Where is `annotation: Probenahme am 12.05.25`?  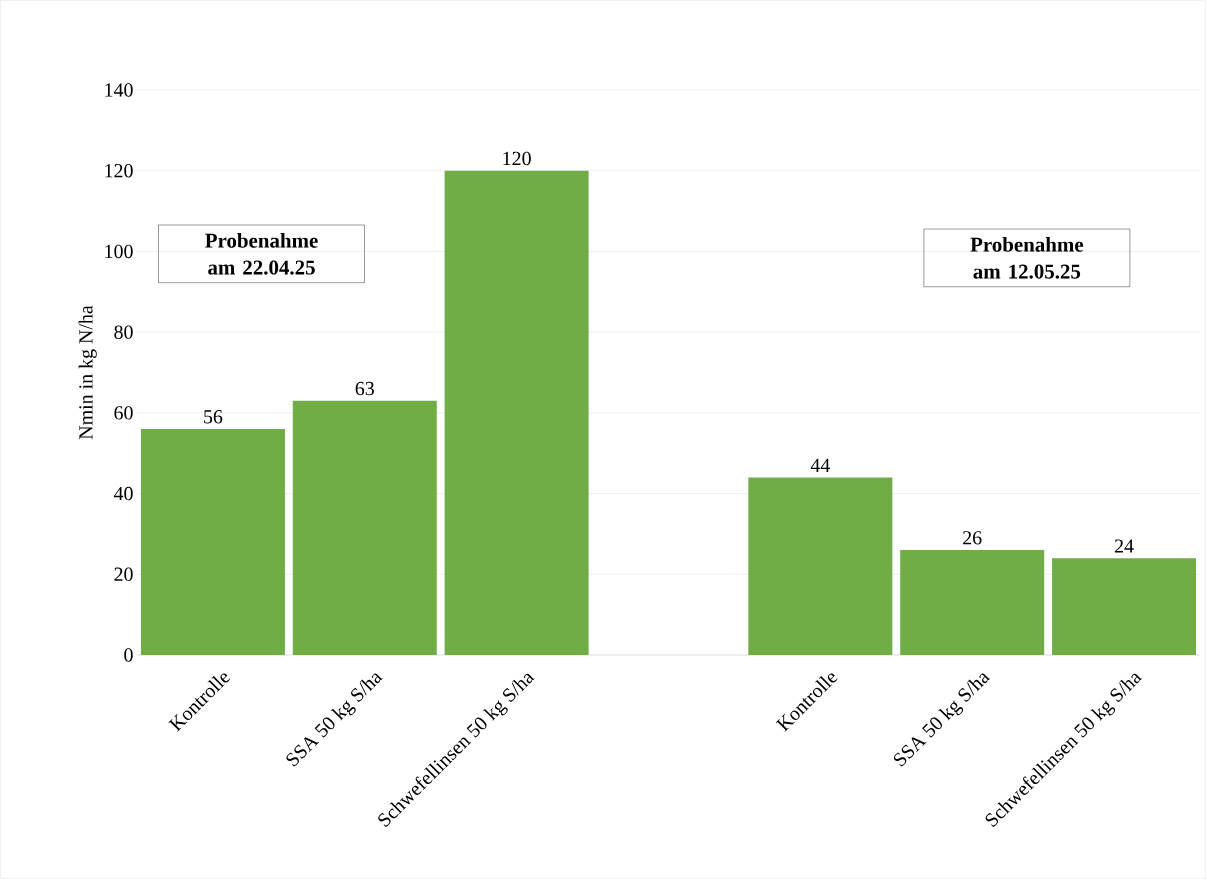
annotation: Probenahme am 12.05.25 is located at coordinates (1027, 258).